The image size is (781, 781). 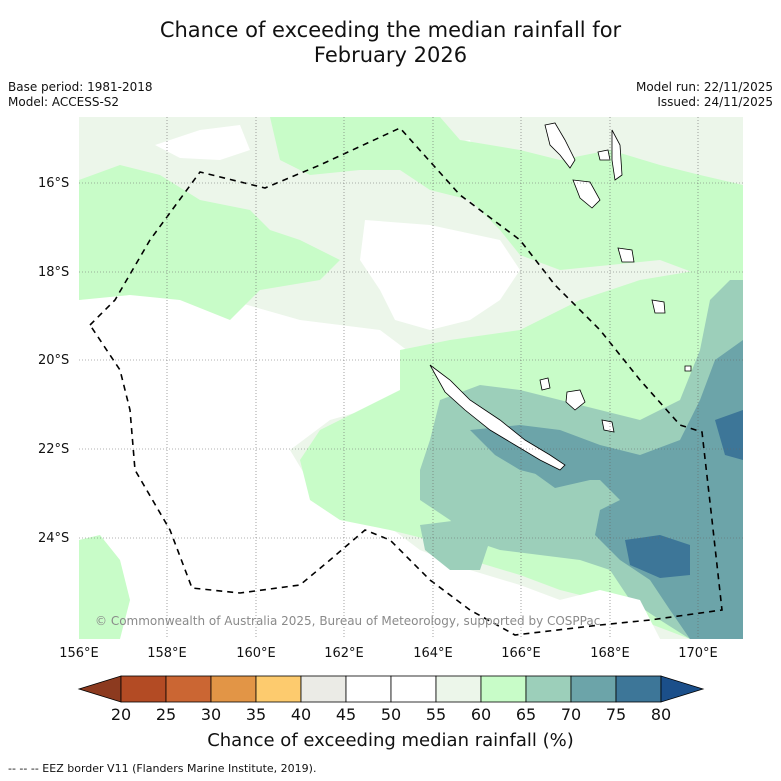 What do you see at coordinates (99, 689) in the screenshot?
I see `colorbar-extend-low` at bounding box center [99, 689].